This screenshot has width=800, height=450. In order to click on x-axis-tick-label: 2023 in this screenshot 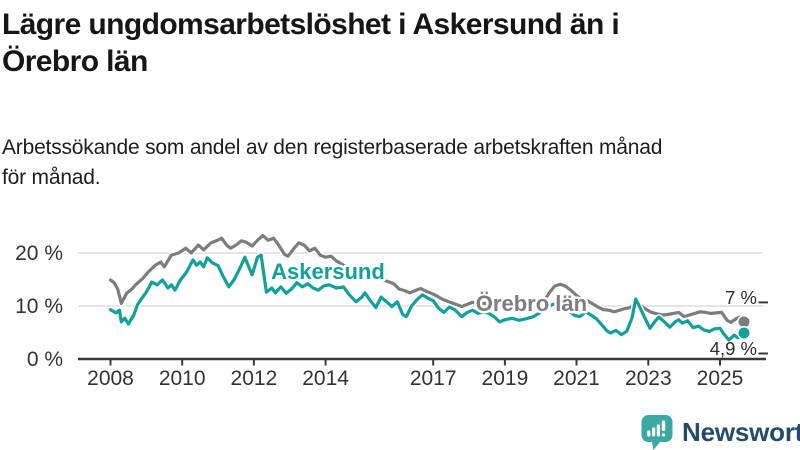, I will do `click(648, 378)`.